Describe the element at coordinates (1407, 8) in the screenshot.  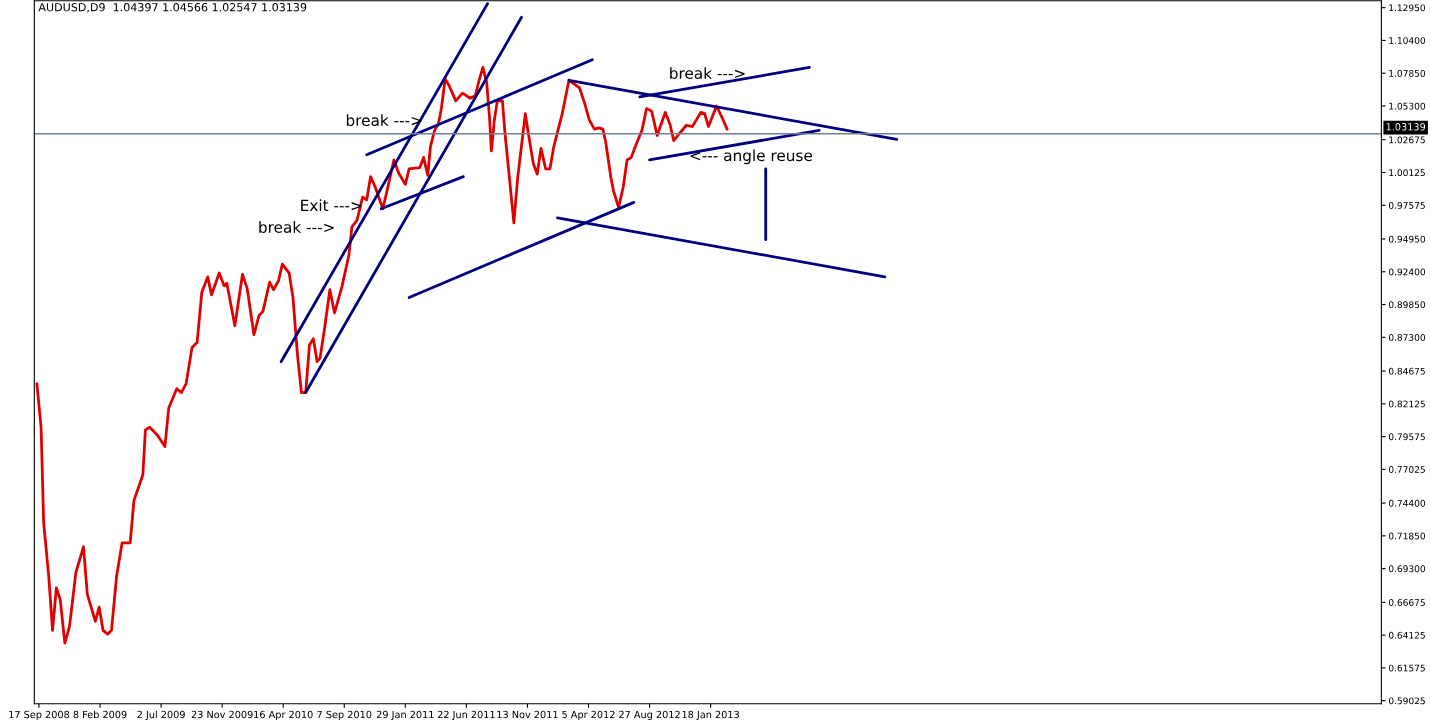
I see `y-tick-label: 1.12950` at that location.